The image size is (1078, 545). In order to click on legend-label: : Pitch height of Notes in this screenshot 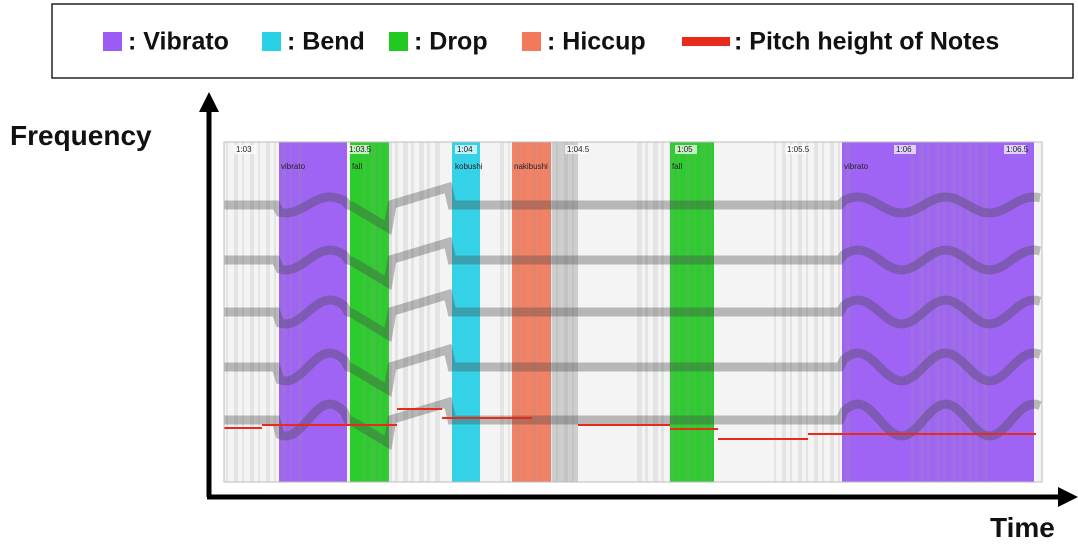, I will do `click(866, 42)`.